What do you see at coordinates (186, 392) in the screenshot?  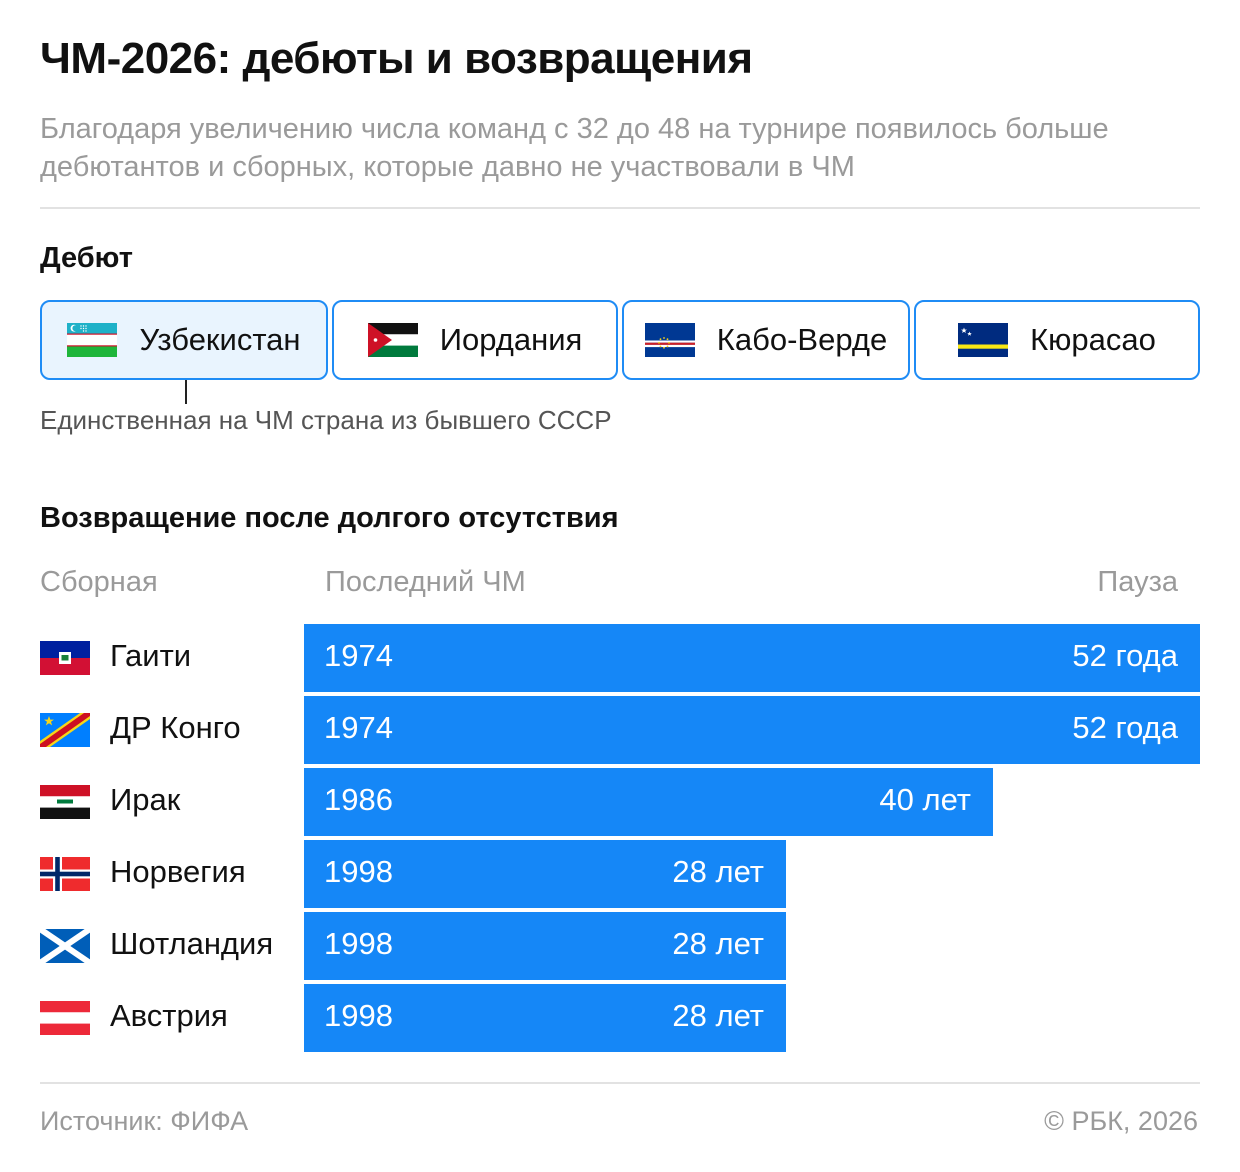 I see `note-pointer-line` at bounding box center [186, 392].